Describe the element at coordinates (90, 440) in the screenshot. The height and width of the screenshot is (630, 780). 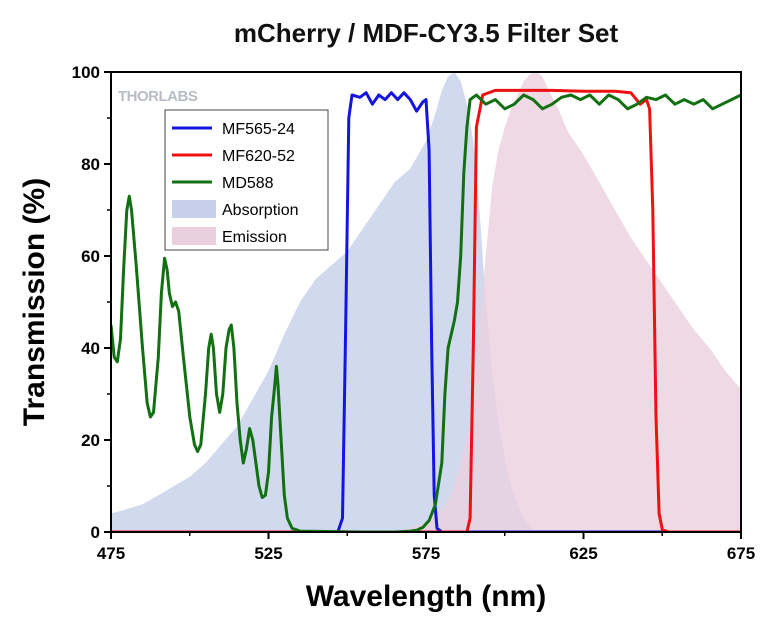
I see `y-tick-label: 20` at that location.